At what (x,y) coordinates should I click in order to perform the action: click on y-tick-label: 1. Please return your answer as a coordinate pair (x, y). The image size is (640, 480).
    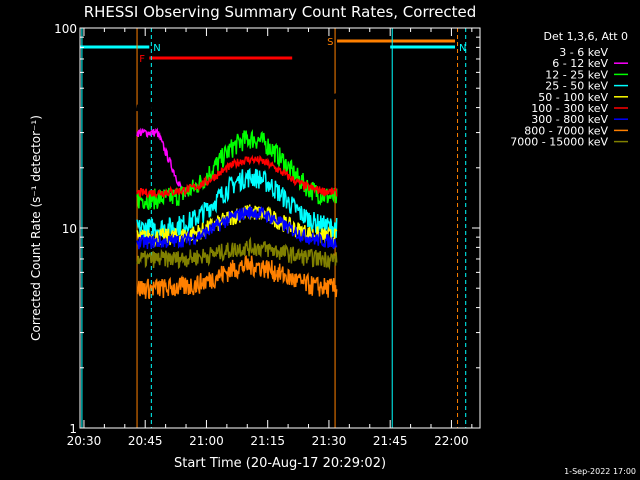
    Looking at the image, I should click on (73, 429).